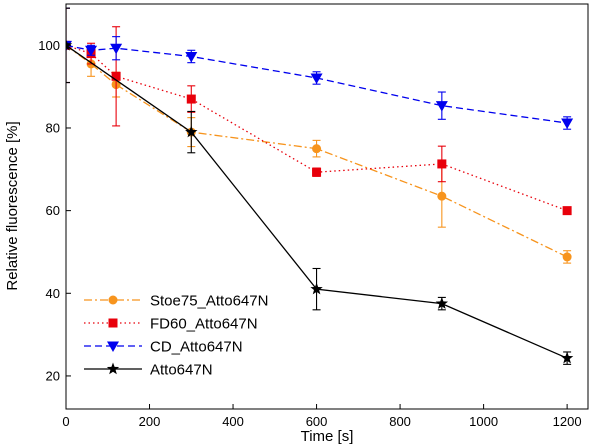 The height and width of the screenshot is (447, 594). I want to click on legend-entry: FD60_Atto647N, so click(171, 324).